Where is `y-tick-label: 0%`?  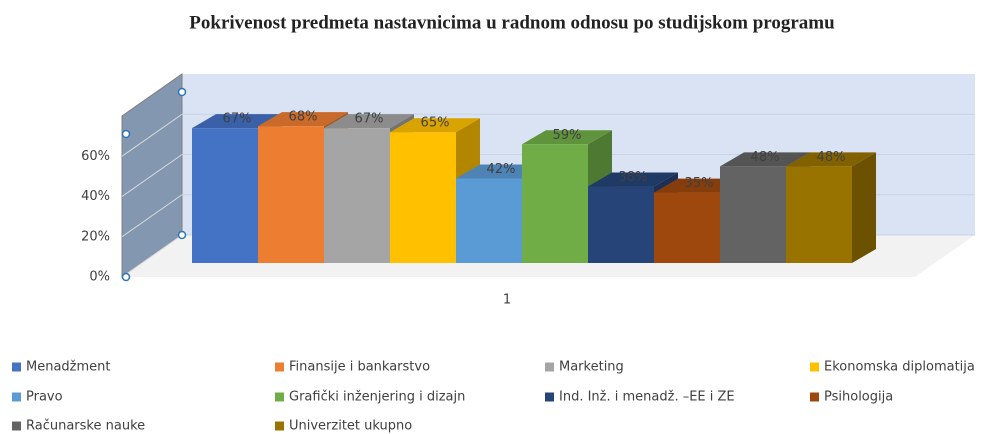
y-tick-label: 0% is located at coordinates (99, 277).